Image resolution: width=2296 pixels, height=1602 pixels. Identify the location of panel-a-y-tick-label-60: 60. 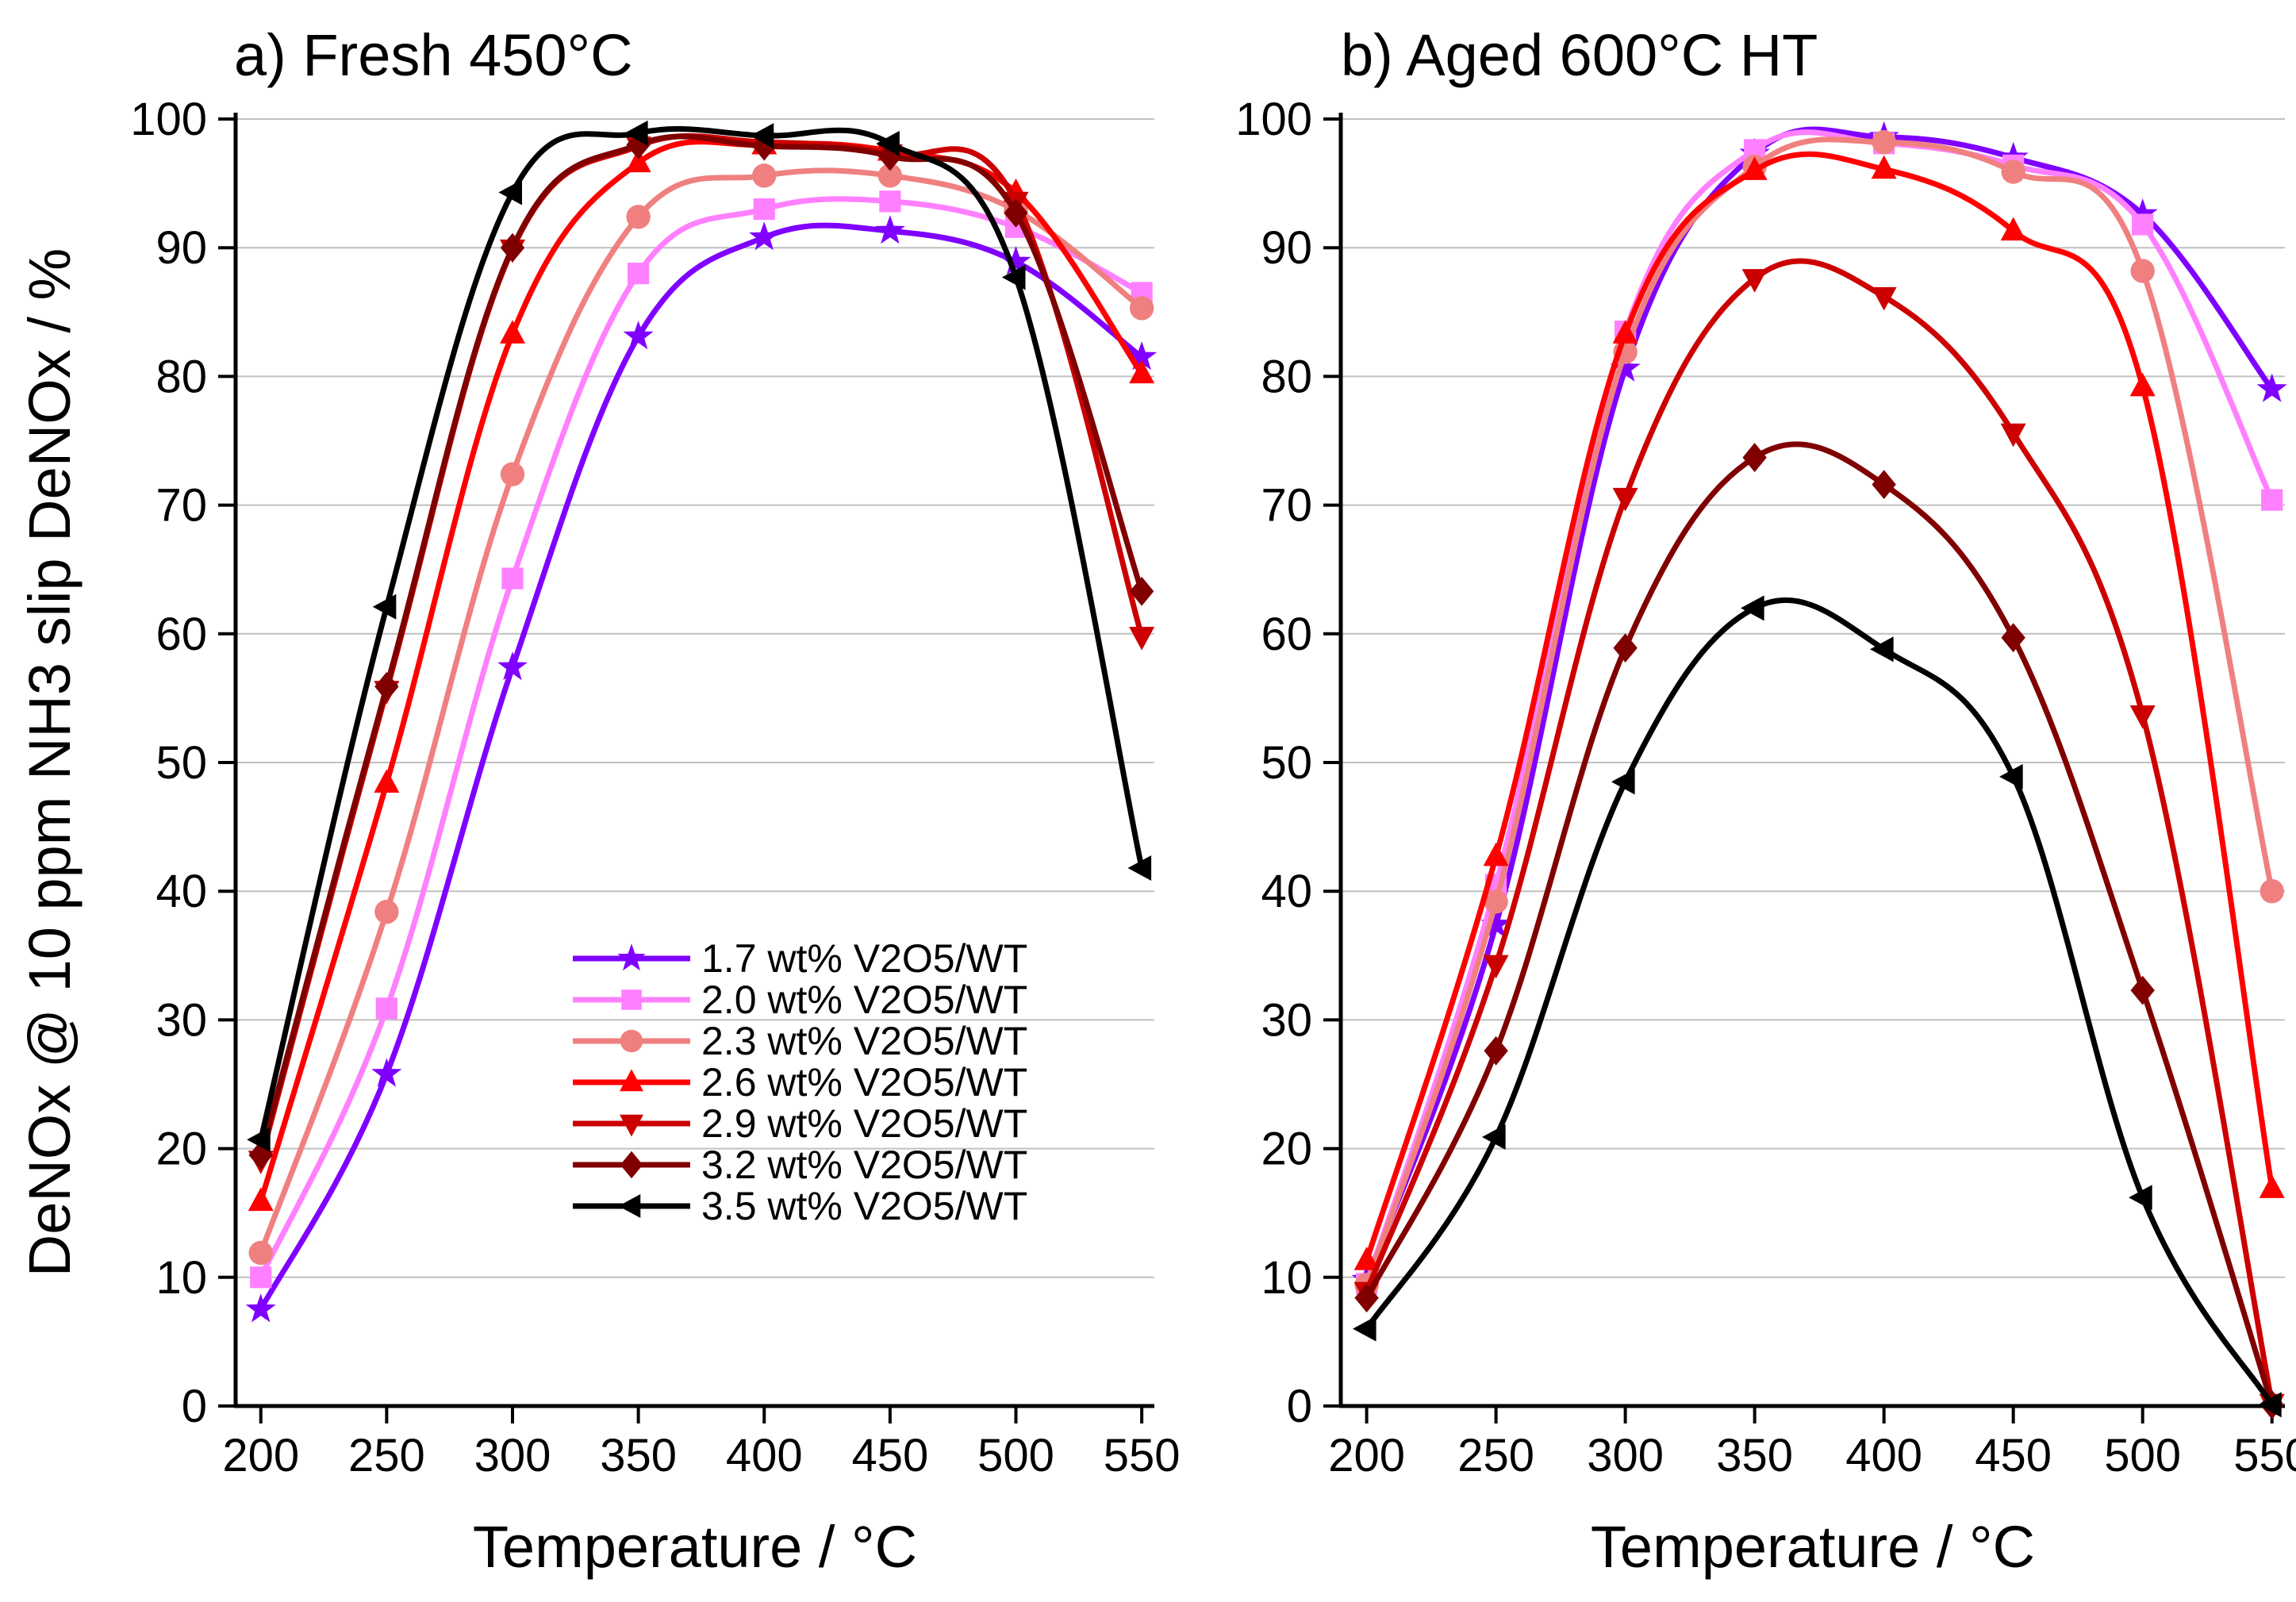
(181, 634).